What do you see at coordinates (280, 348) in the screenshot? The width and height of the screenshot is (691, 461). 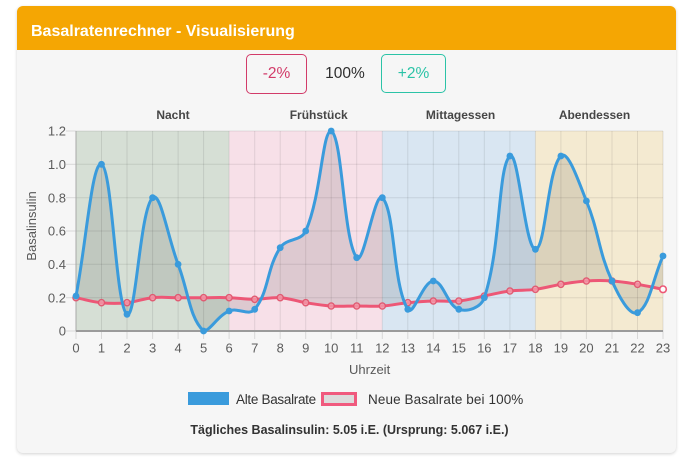 I see `svg-text: 8` at bounding box center [280, 348].